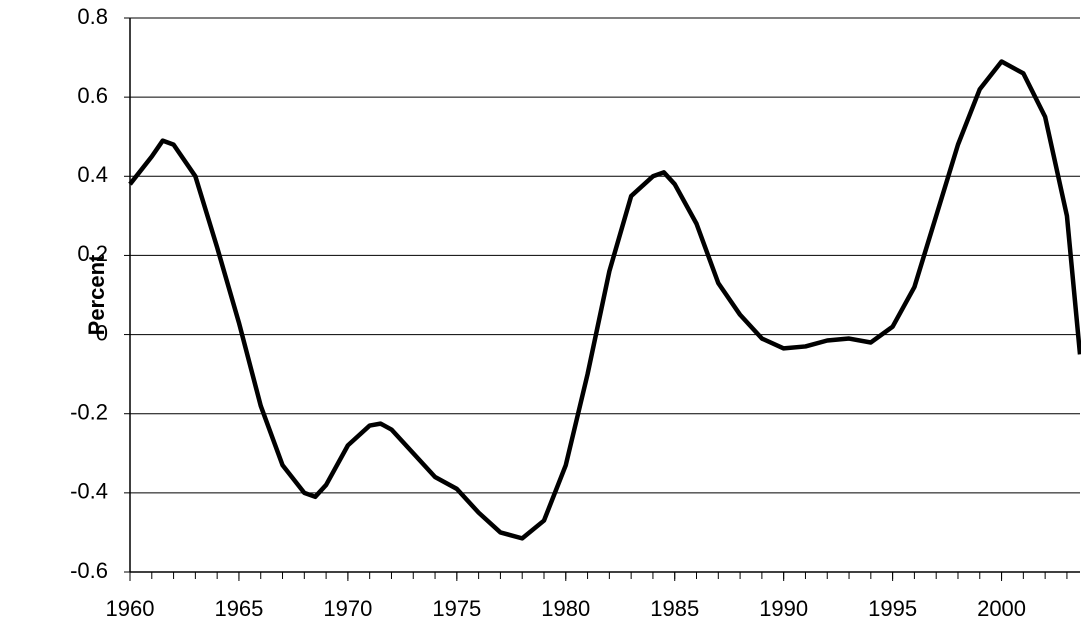 Image resolution: width=1081 pixels, height=632 pixels. What do you see at coordinates (130, 608) in the screenshot?
I see `x-tick-label: 1960` at bounding box center [130, 608].